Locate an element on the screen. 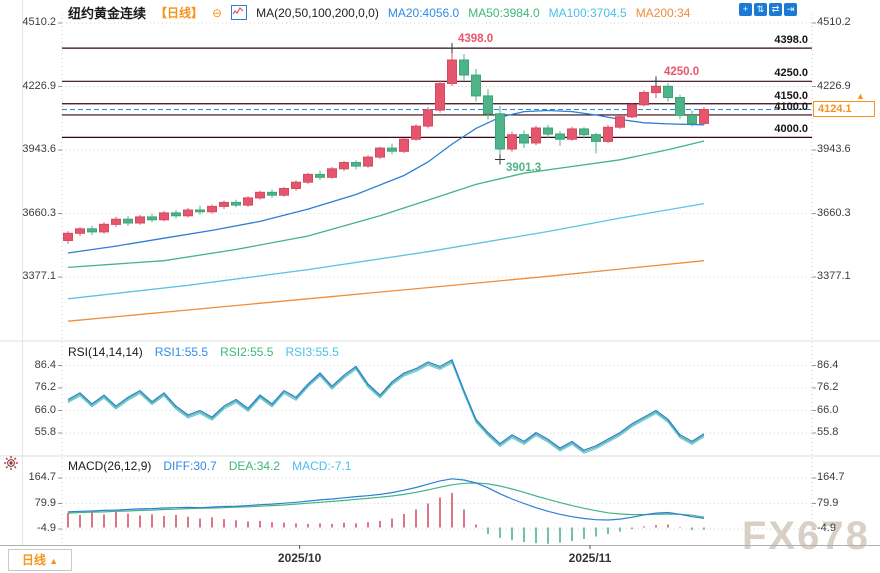 Image resolution: width=880 pixels, height=573 pixels. period-selector-button: 日线 ▲ is located at coordinates (40, 560).